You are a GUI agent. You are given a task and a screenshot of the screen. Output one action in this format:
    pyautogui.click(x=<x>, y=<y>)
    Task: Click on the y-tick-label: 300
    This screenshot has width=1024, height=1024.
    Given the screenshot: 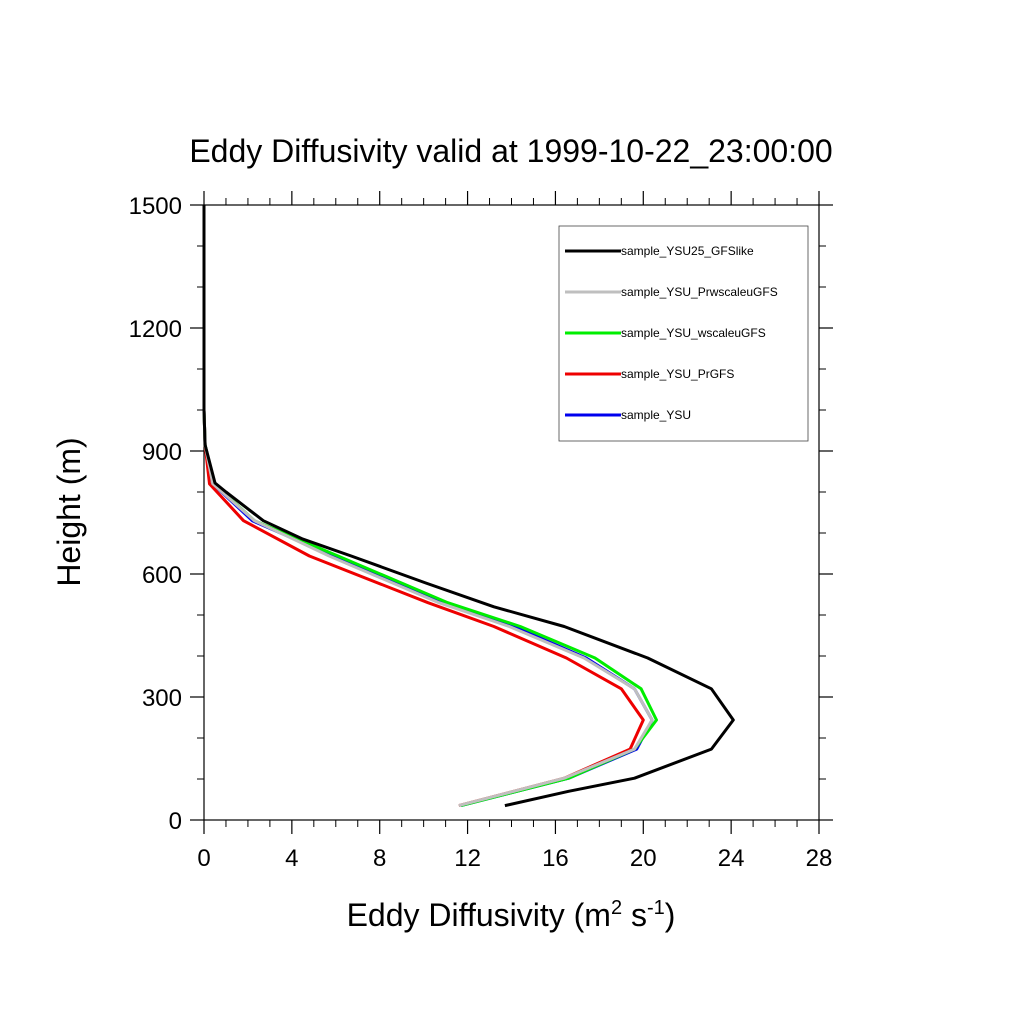 What is the action you would take?
    pyautogui.click(x=162, y=698)
    